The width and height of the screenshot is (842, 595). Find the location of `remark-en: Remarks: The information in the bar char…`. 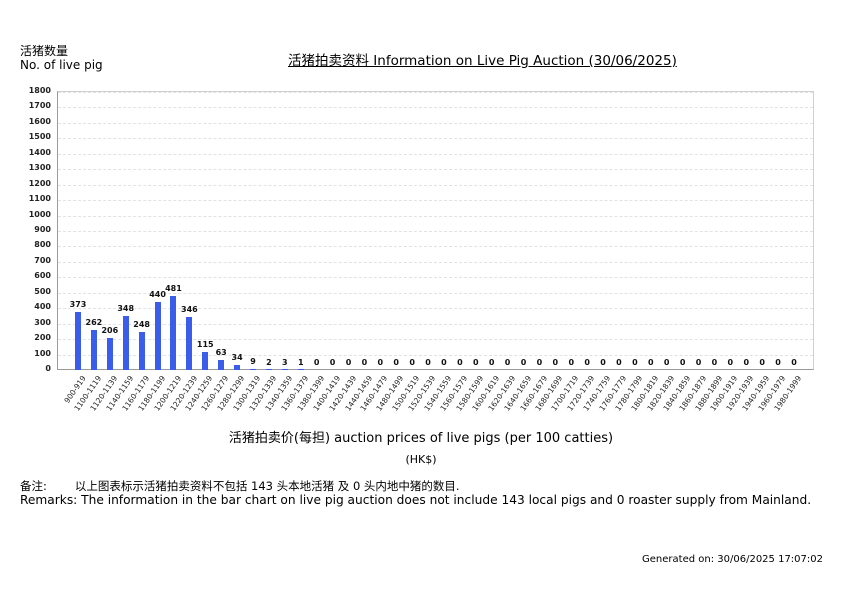

remark-en: Remarks: The information in the bar char… is located at coordinates (416, 500).